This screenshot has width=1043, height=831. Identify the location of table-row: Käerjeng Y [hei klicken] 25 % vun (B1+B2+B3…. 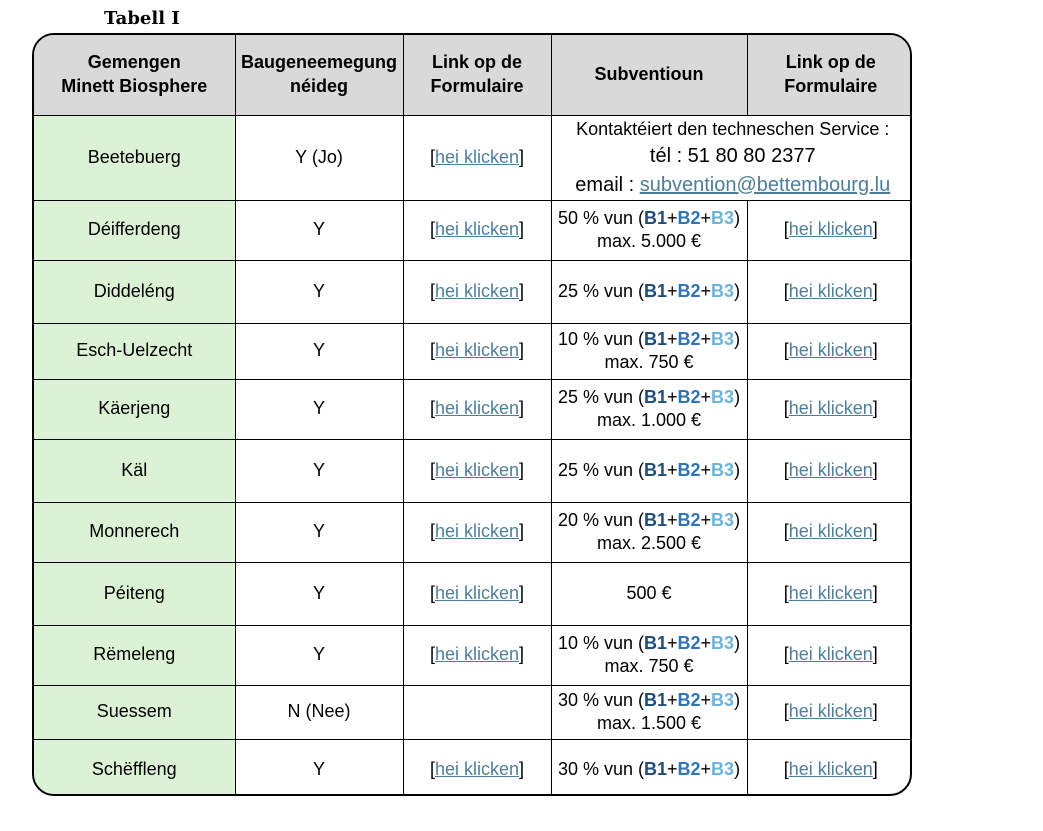
(472, 409).